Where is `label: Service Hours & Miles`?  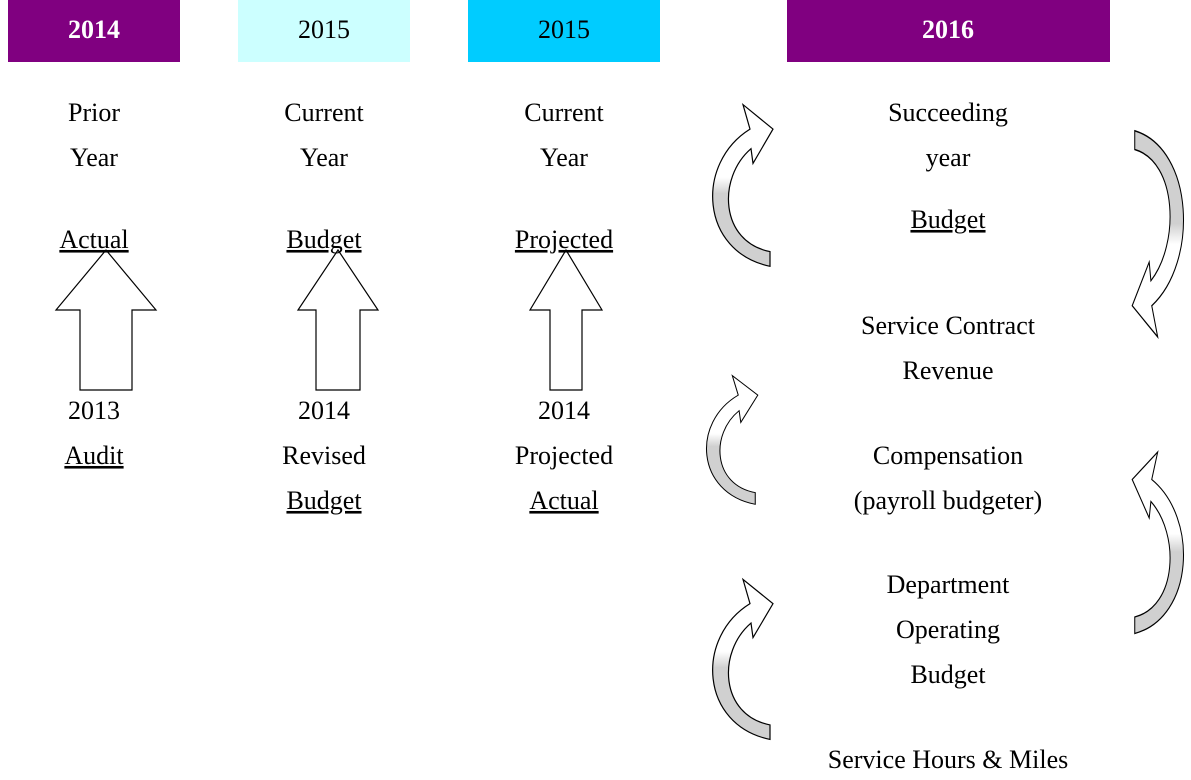 label: Service Hours & Miles is located at coordinates (948, 759).